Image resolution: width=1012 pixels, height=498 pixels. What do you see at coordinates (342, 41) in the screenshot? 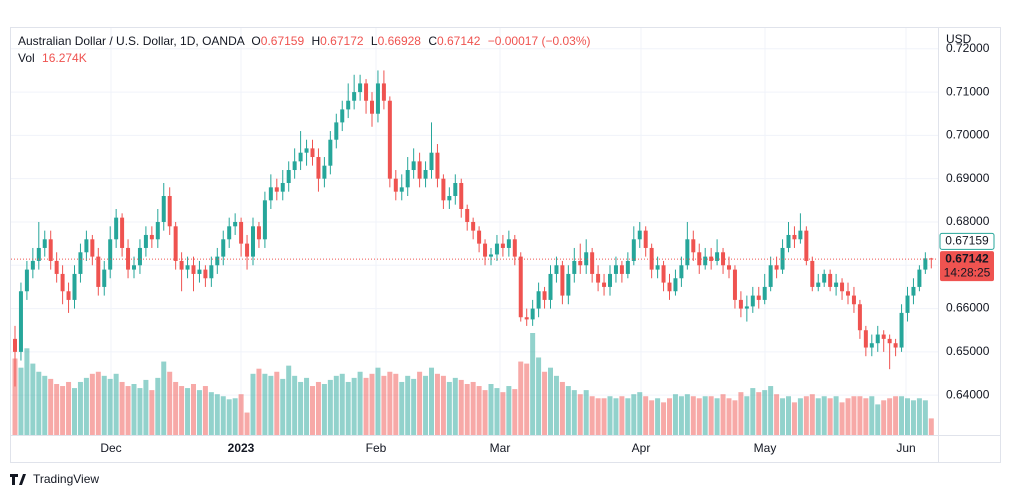
I see `ohlc-value: 0.67172` at bounding box center [342, 41].